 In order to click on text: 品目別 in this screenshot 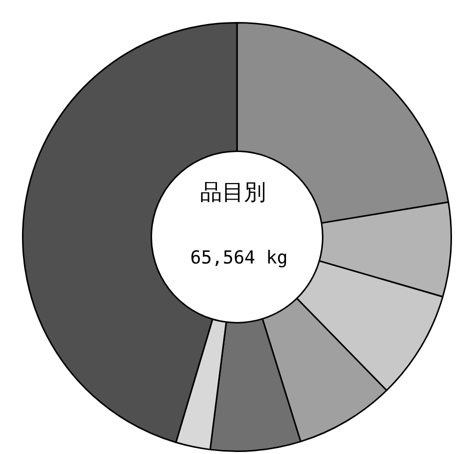, I will do `click(233, 193)`.